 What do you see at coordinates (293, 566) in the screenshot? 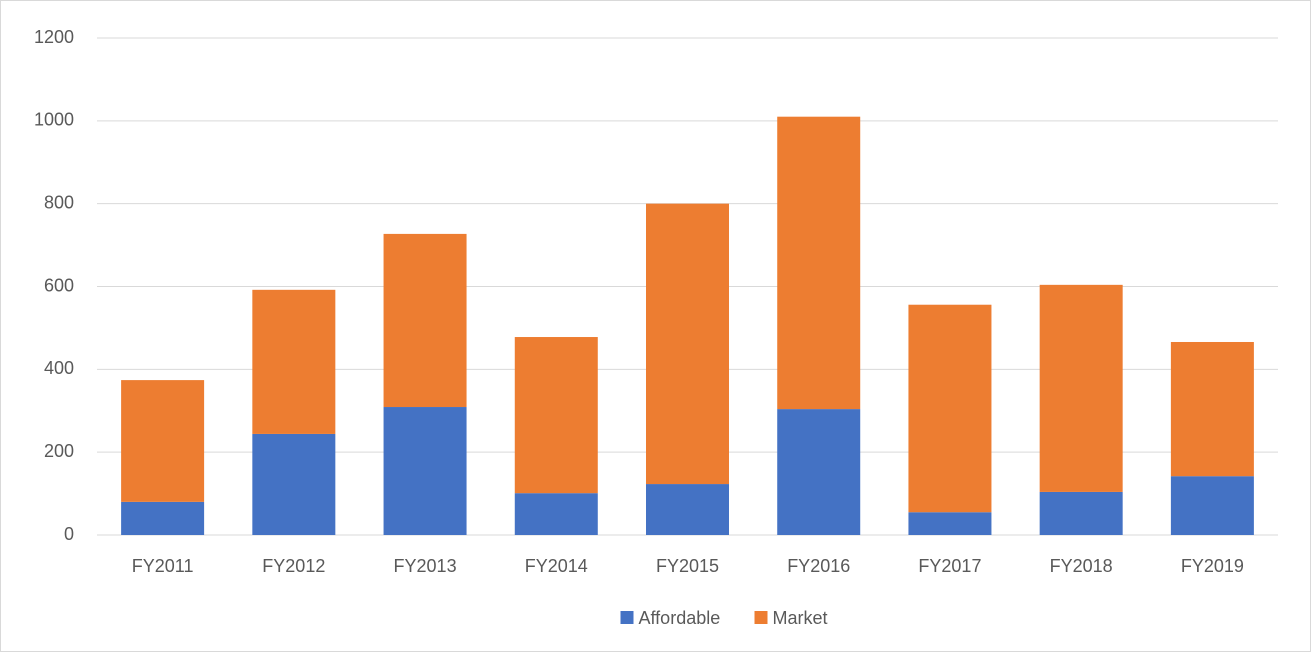
I see `x-tick-label: FY2012` at bounding box center [293, 566].